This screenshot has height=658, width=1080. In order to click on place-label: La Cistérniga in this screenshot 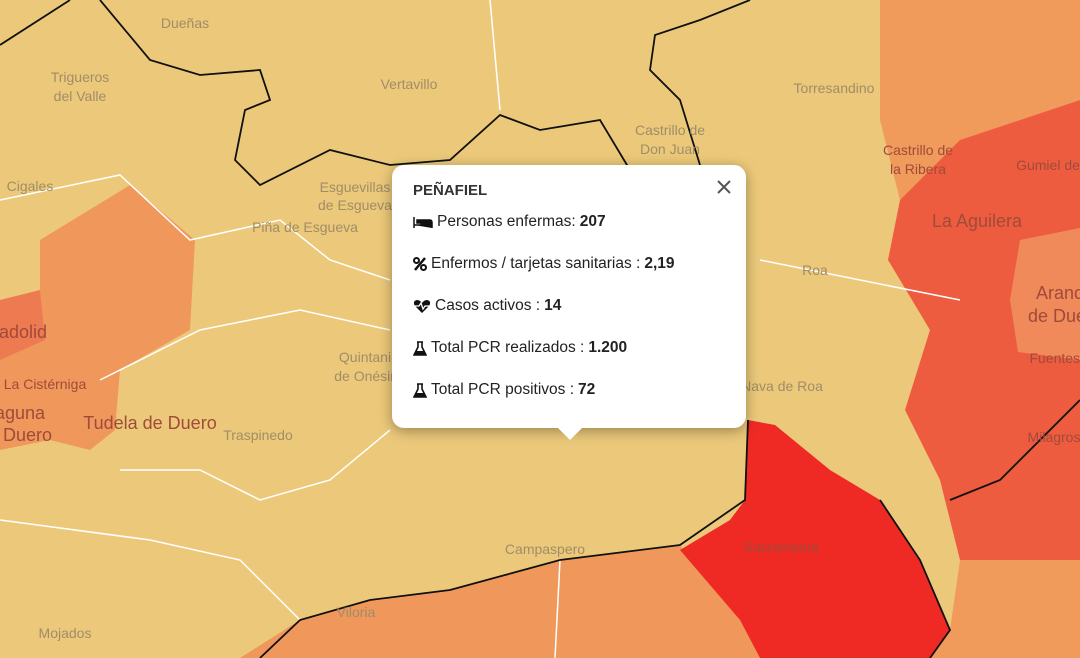, I will do `click(45, 384)`.